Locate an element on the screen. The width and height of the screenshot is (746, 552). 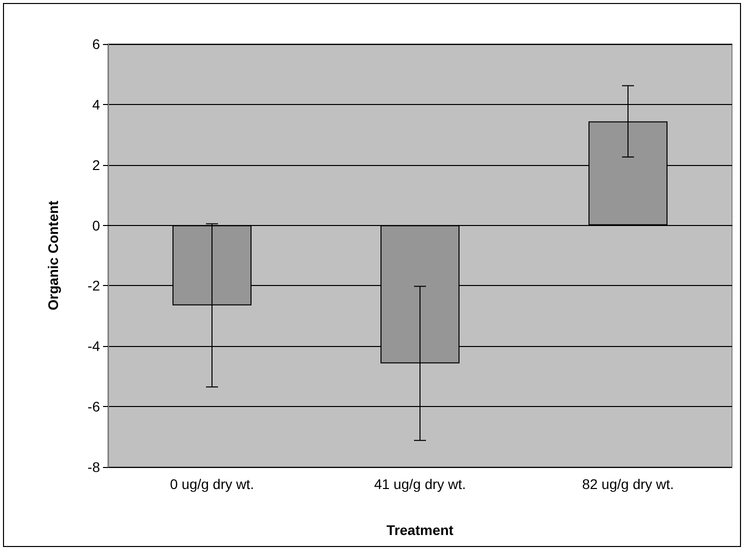
x-tick-label: 0 ug/g dry wt. is located at coordinates (212, 484).